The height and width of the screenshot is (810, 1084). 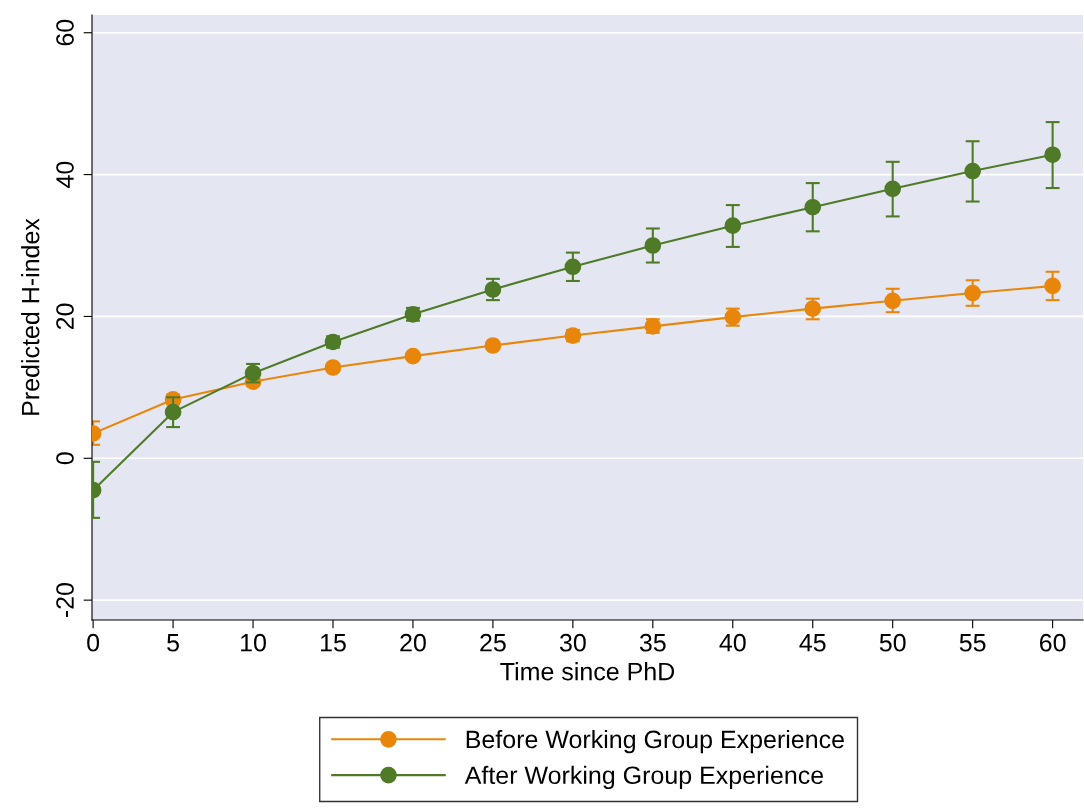 What do you see at coordinates (173, 643) in the screenshot?
I see `x-tick-label: 5` at bounding box center [173, 643].